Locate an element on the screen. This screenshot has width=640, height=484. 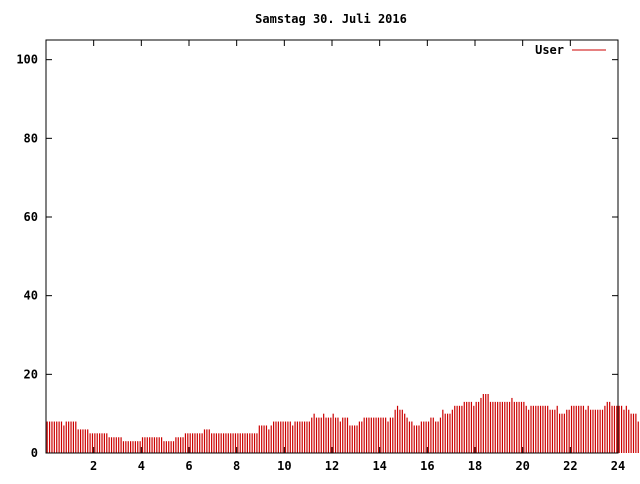
x-tick-label: 18 is located at coordinates (475, 466).